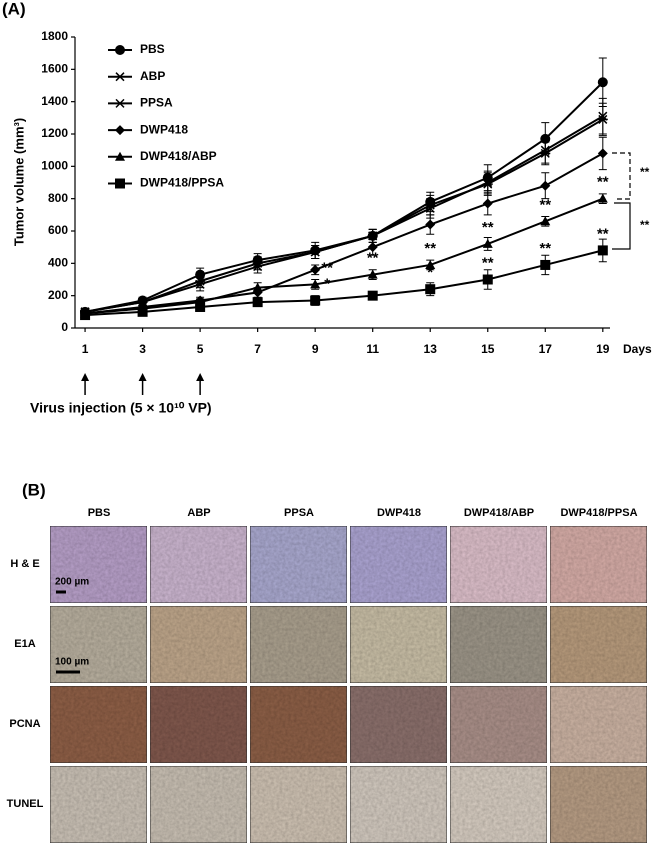 This screenshot has width=655, height=864. Describe the element at coordinates (72, 582) in the screenshot. I see `scale-label: 200 µm` at that location.